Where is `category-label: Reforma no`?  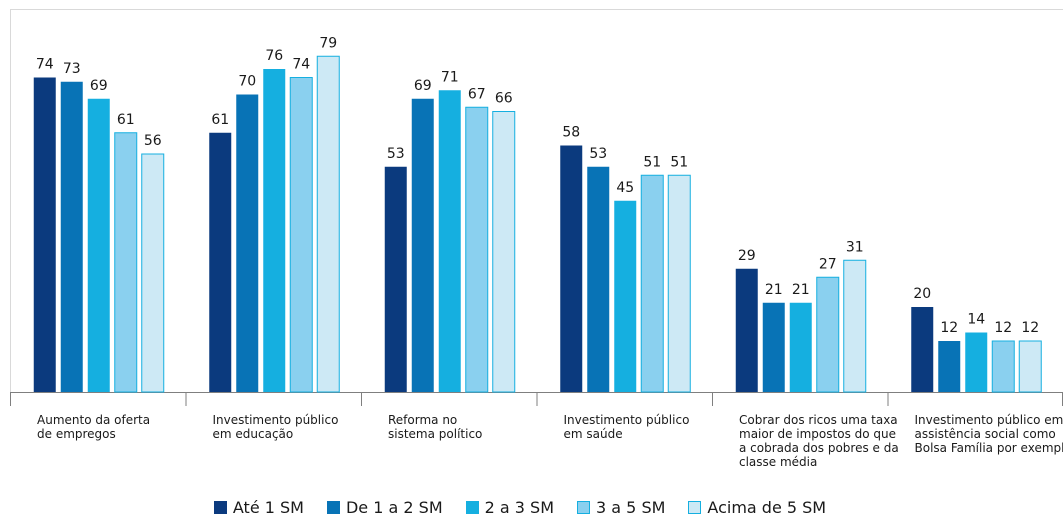 category-label: Reforma no is located at coordinates (422, 420).